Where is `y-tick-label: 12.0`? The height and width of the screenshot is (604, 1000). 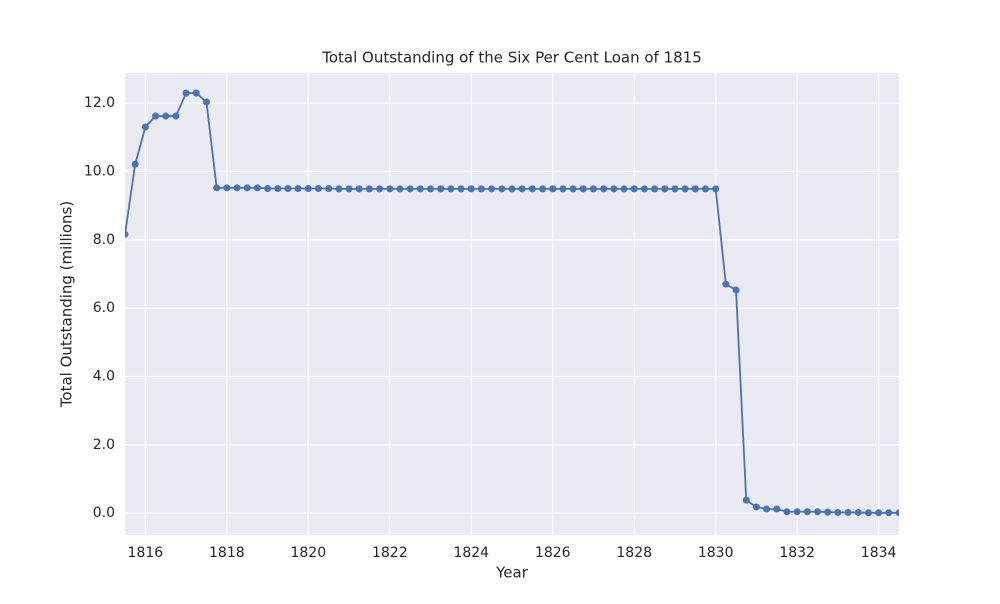 y-tick-label: 12.0 is located at coordinates (99, 103).